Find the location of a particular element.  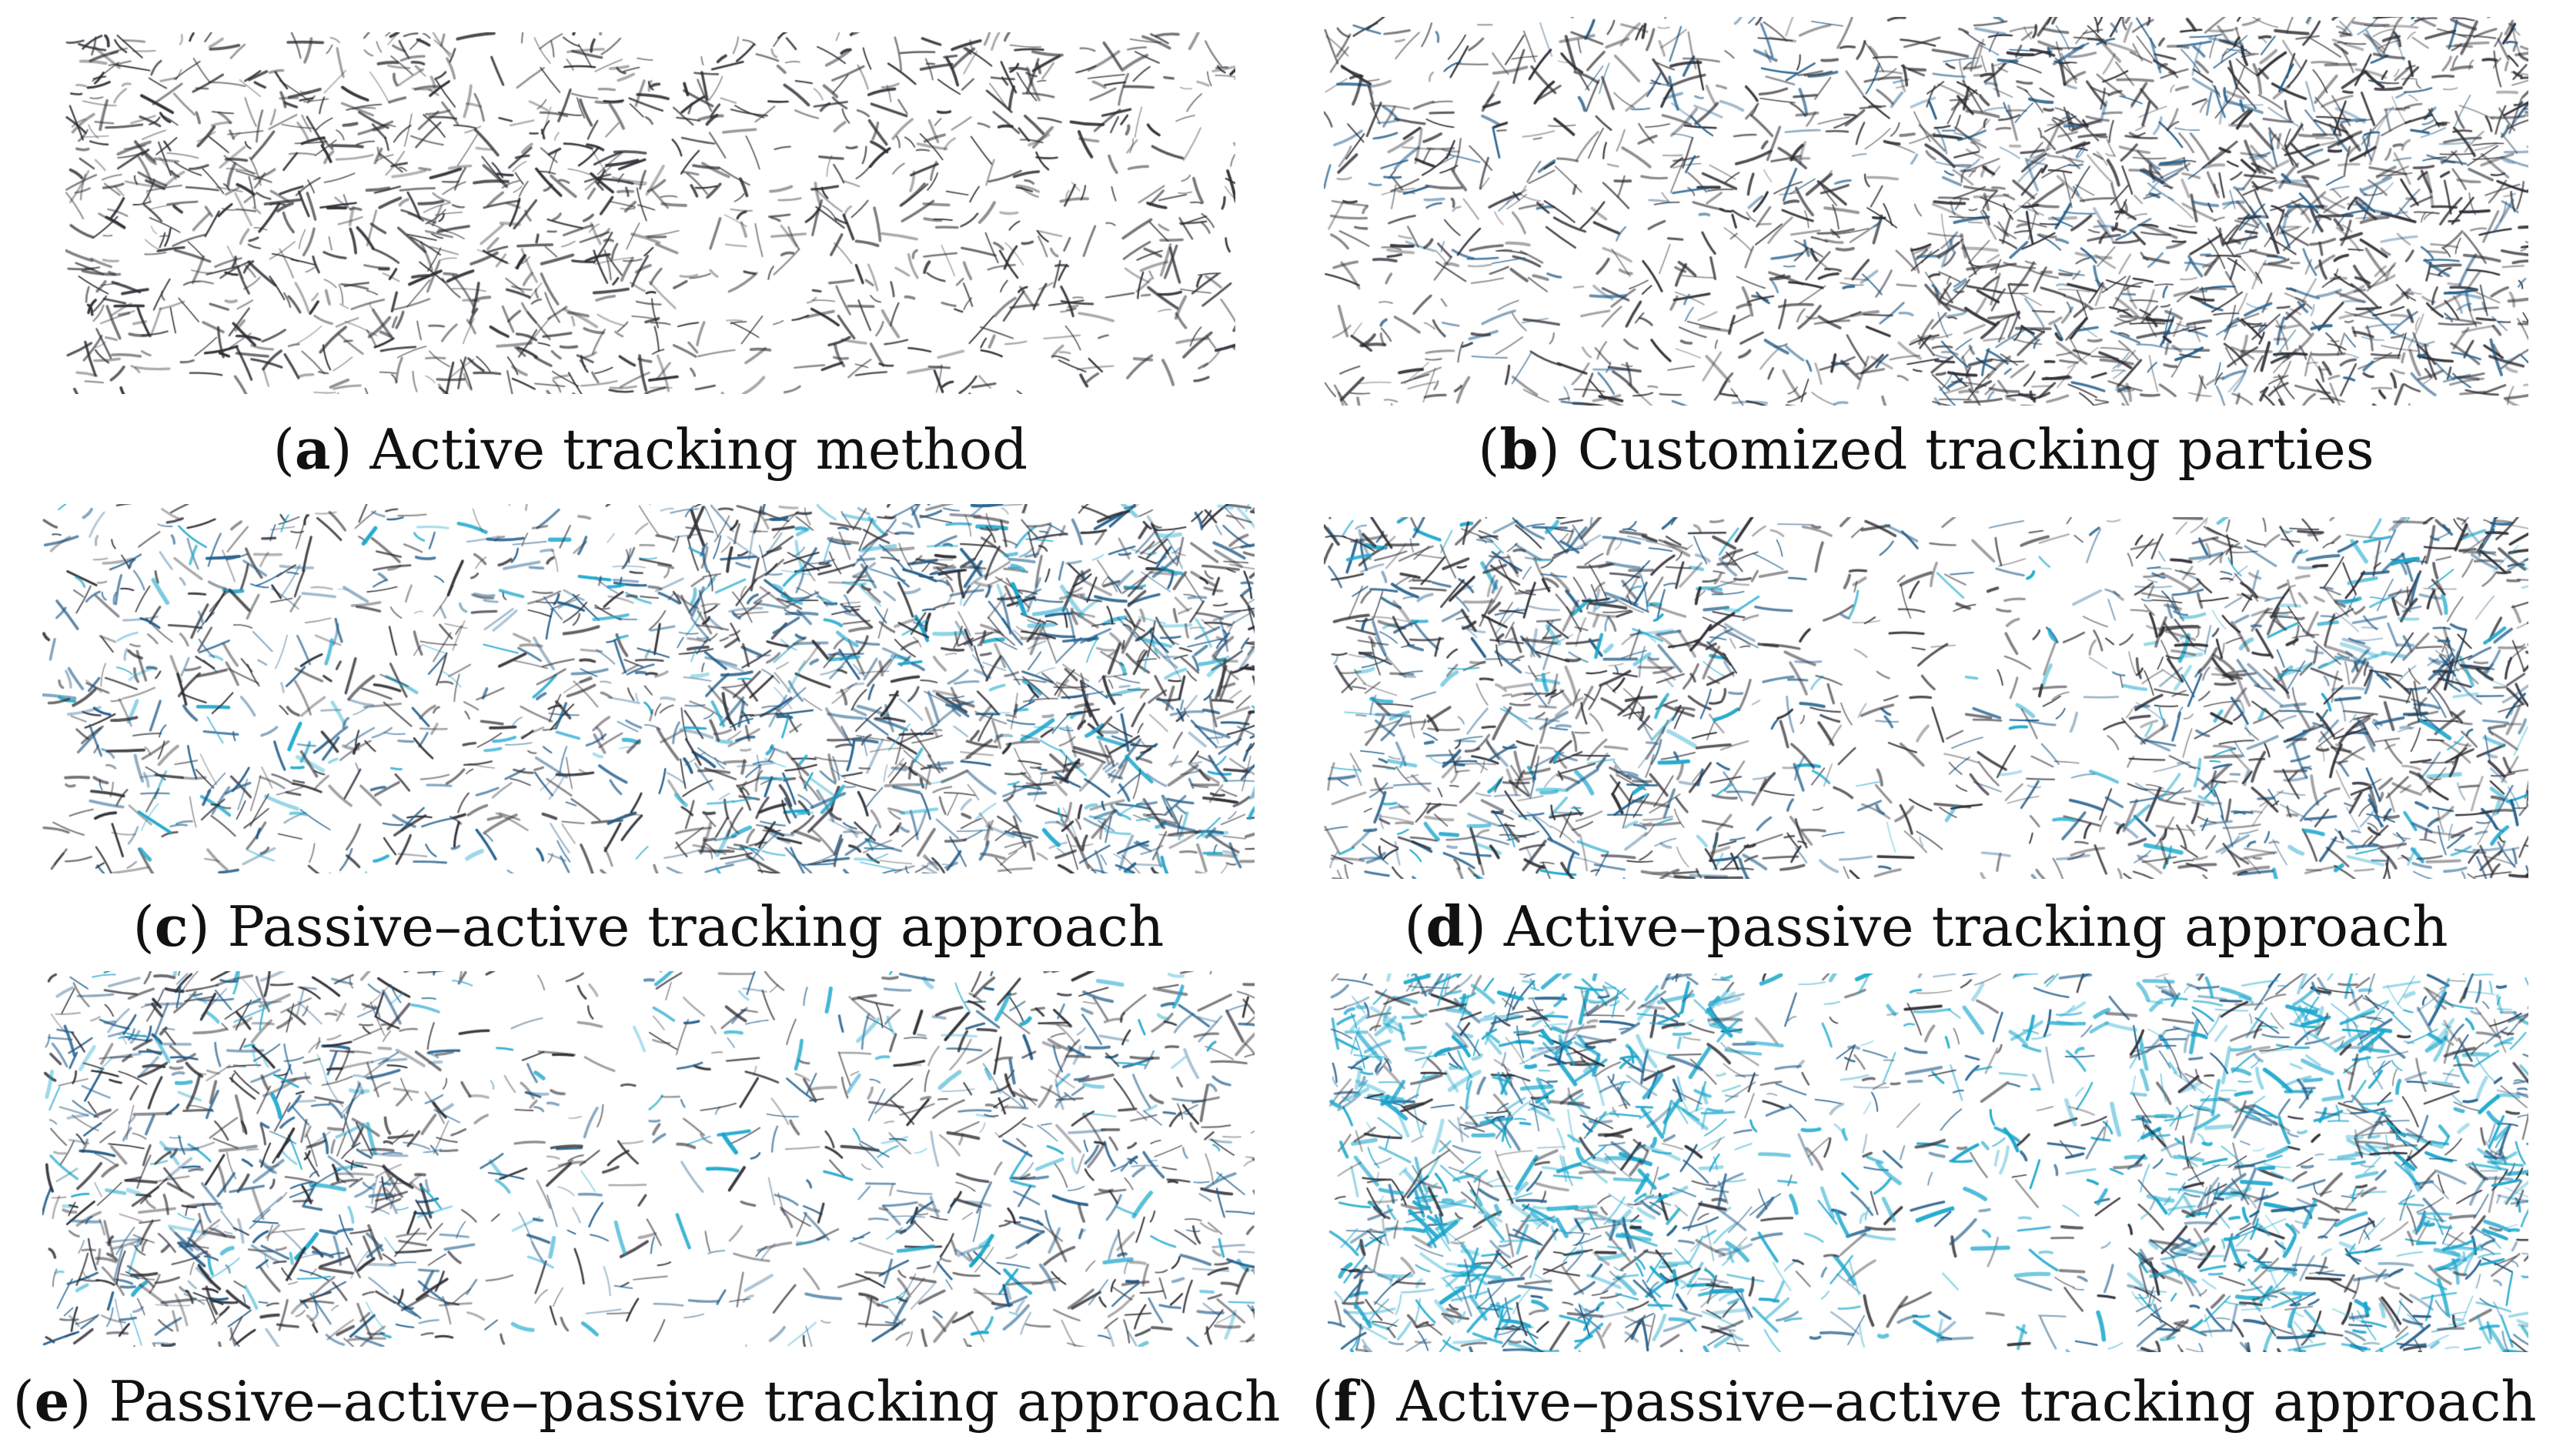

fracture-map-e is located at coordinates (648, 1159).